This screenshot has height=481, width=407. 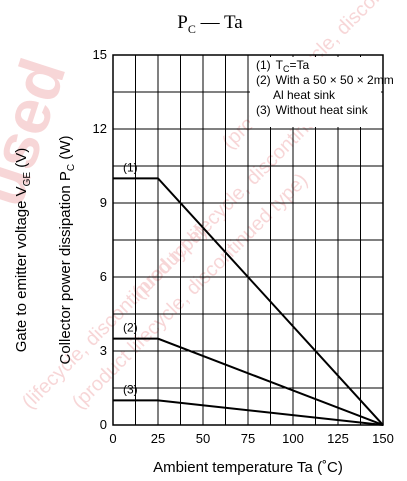 What do you see at coordinates (248, 467) in the screenshot?
I see `x-axis-label: Ambient temperature Ta (˚C)` at bounding box center [248, 467].